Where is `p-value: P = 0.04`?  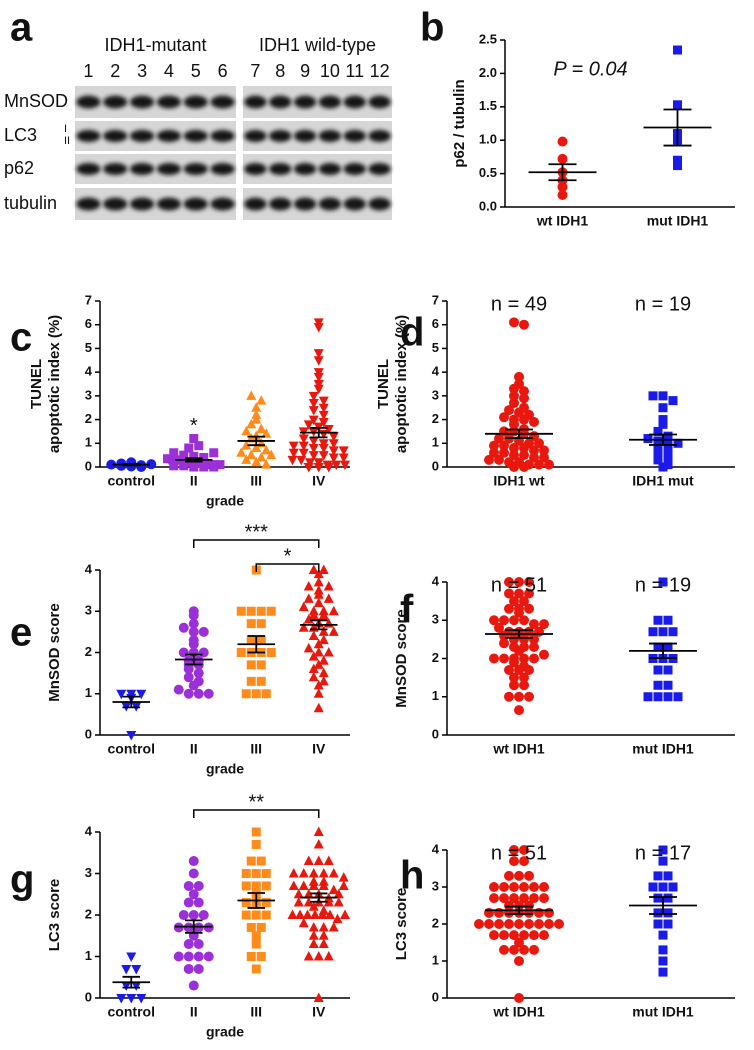 p-value: P = 0.04 is located at coordinates (590, 69).